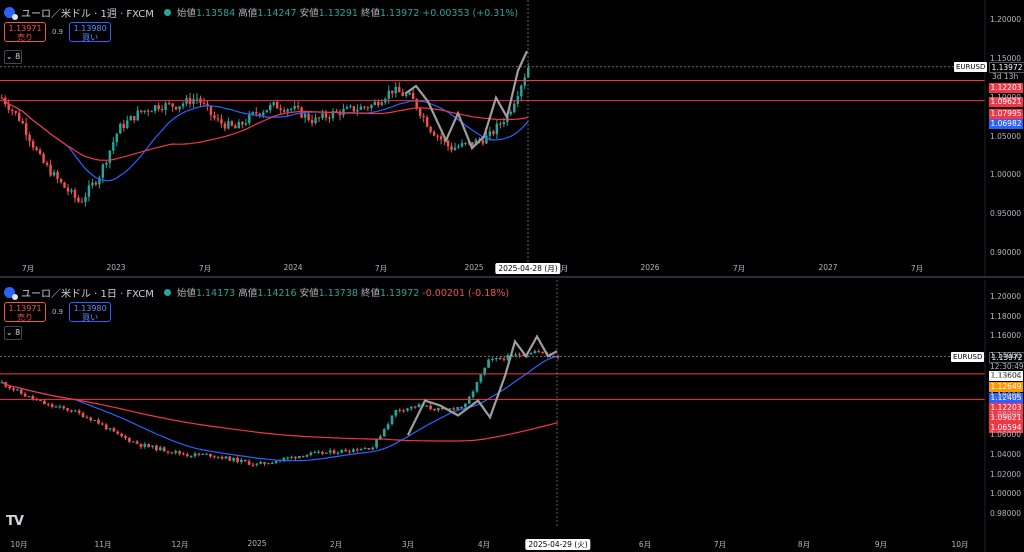 This screenshot has height=552, width=1024. I want to click on top-y-tick-label: 1.00000, so click(1006, 175).